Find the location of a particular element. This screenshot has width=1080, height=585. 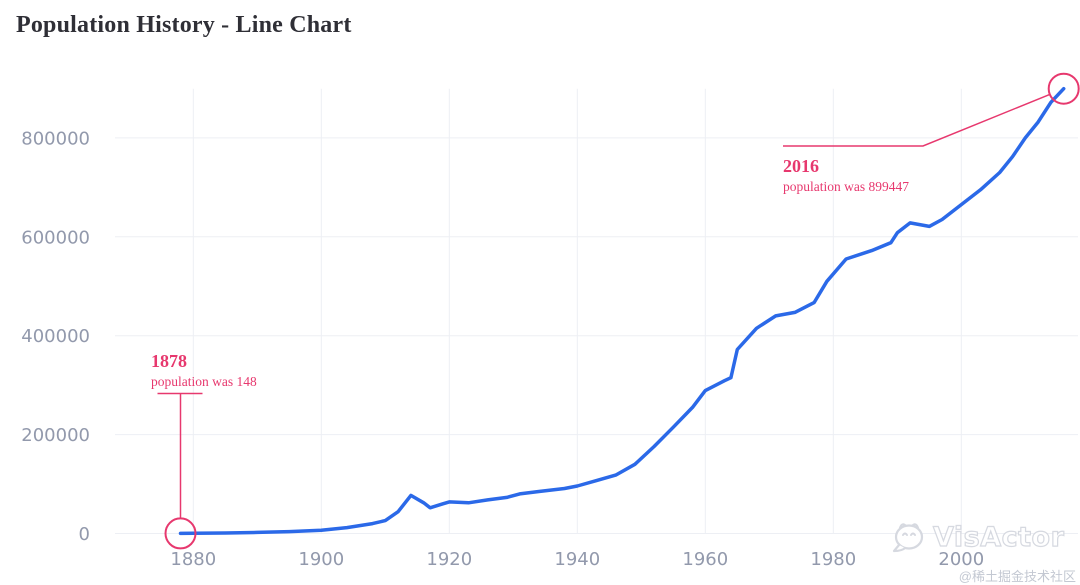

annotation-1878-year: 1878 is located at coordinates (169, 361).